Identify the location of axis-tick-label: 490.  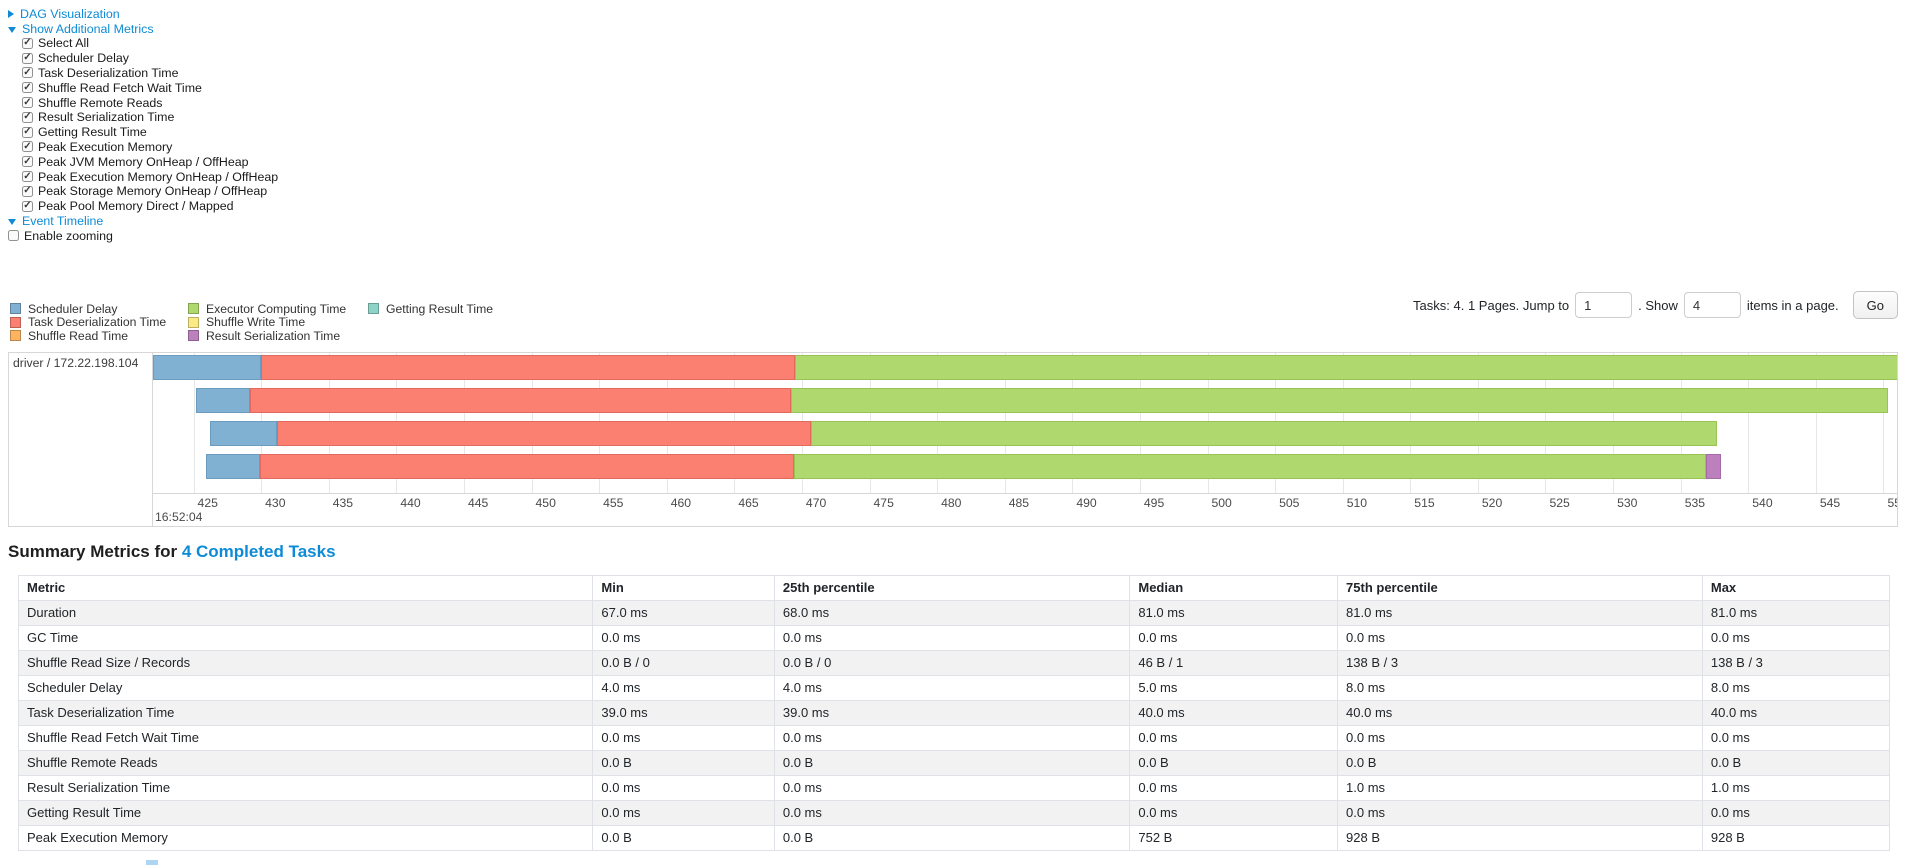
(1086, 503).